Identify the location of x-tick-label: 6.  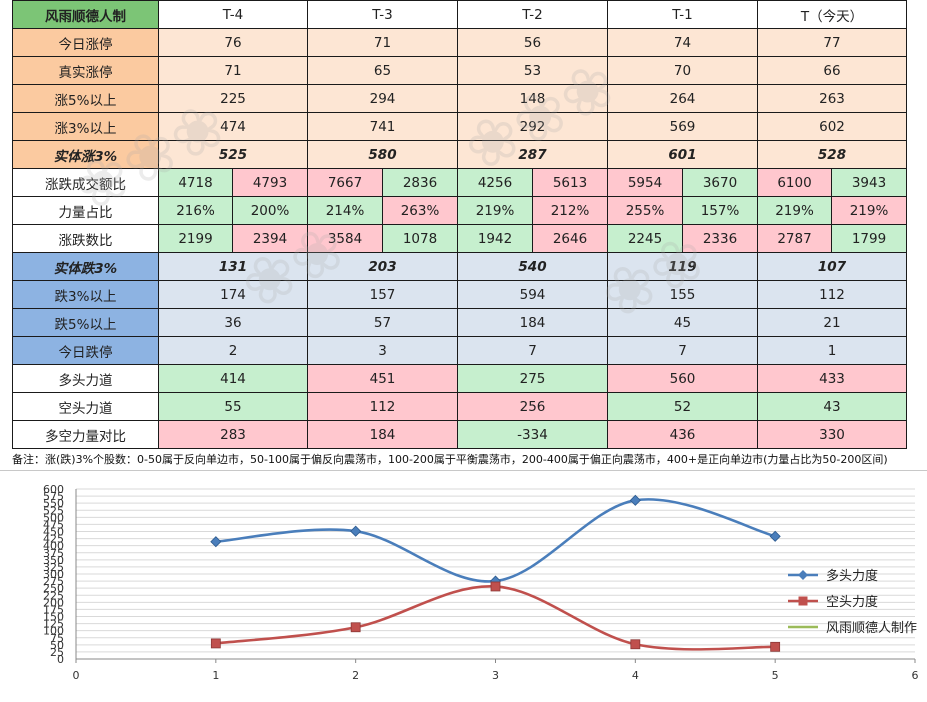
(915, 675).